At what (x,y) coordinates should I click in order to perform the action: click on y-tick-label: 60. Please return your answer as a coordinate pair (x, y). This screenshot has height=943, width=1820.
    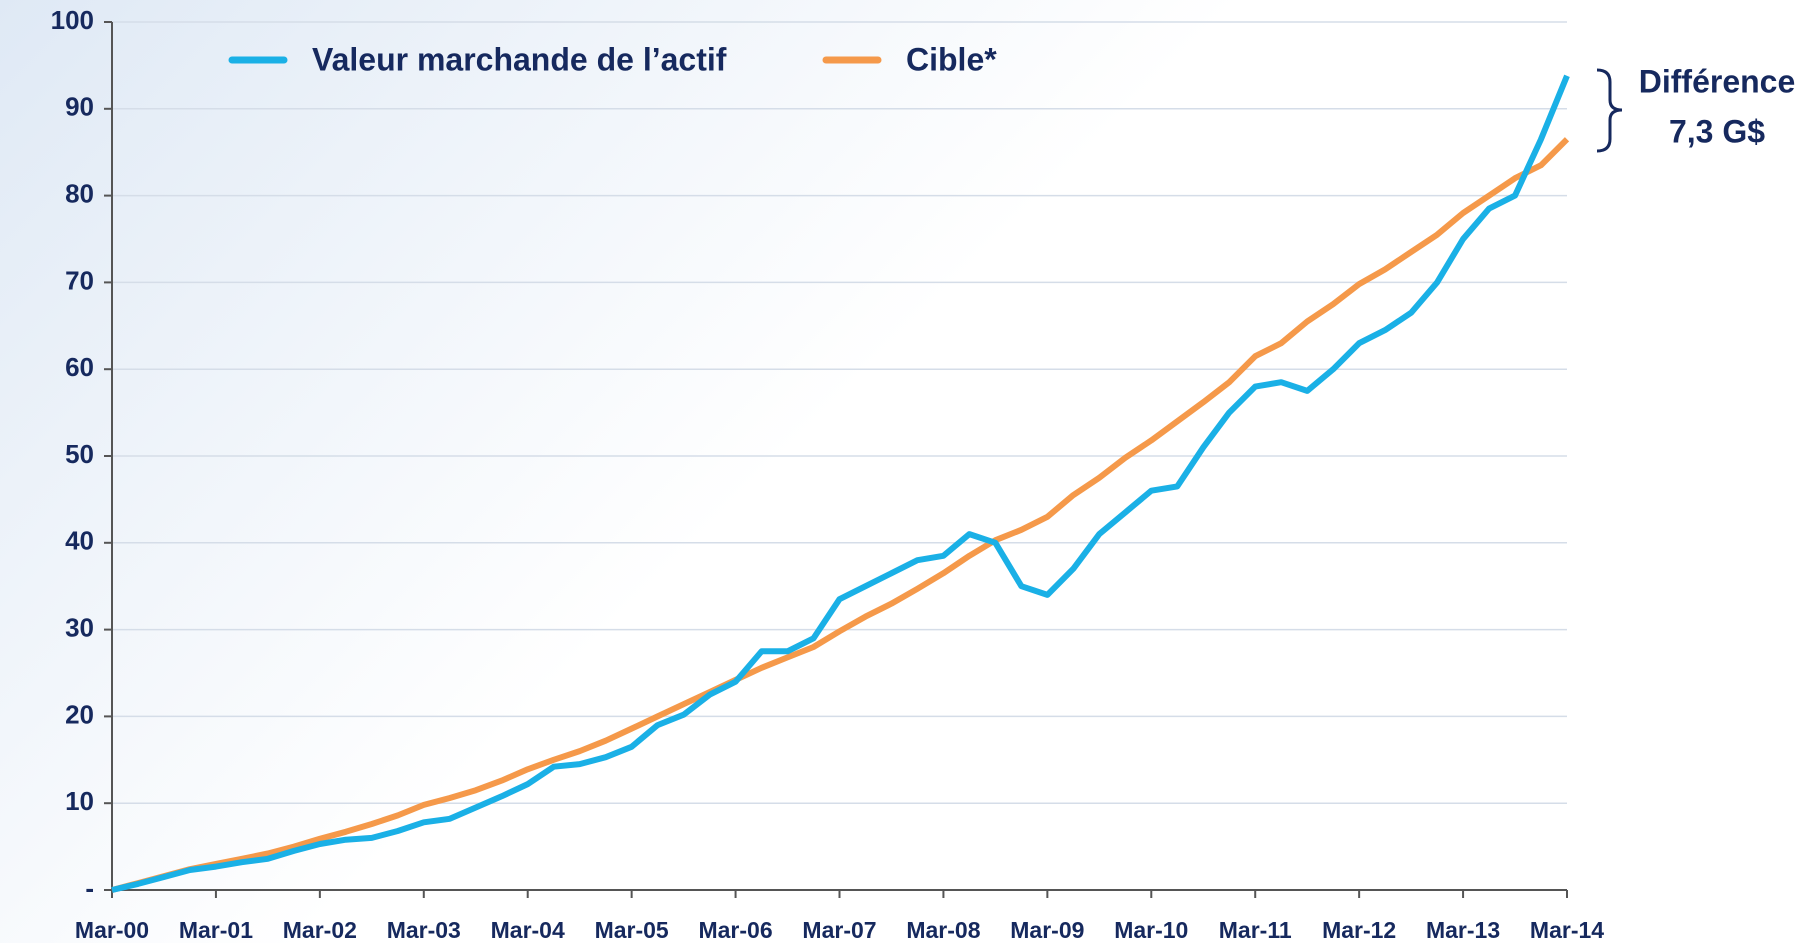
    Looking at the image, I should click on (79, 367).